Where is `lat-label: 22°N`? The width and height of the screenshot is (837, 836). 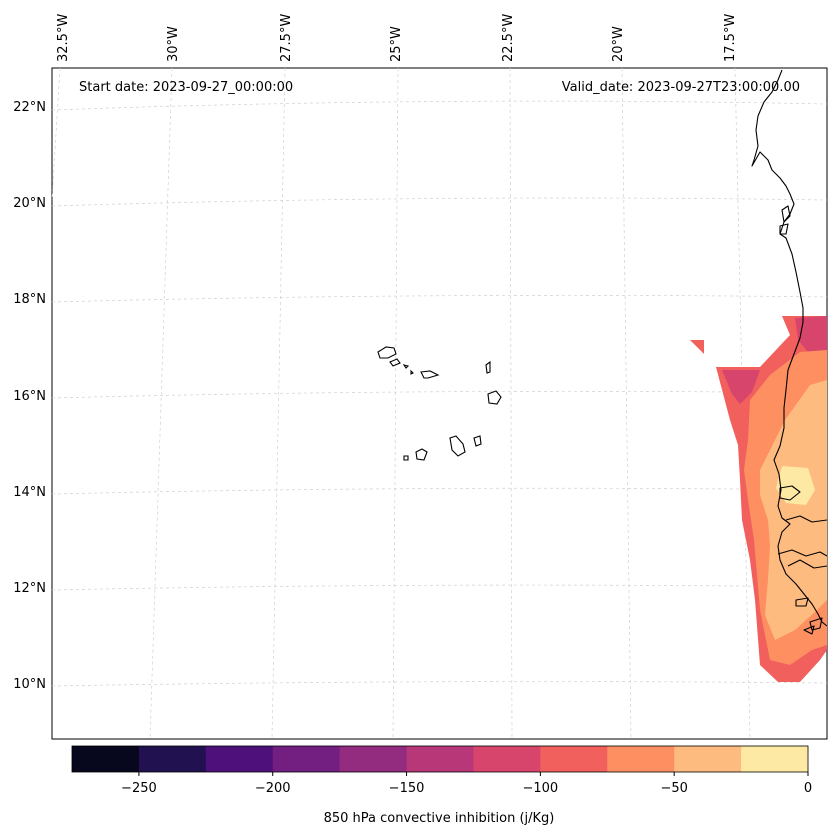
lat-label: 22°N is located at coordinates (29, 107).